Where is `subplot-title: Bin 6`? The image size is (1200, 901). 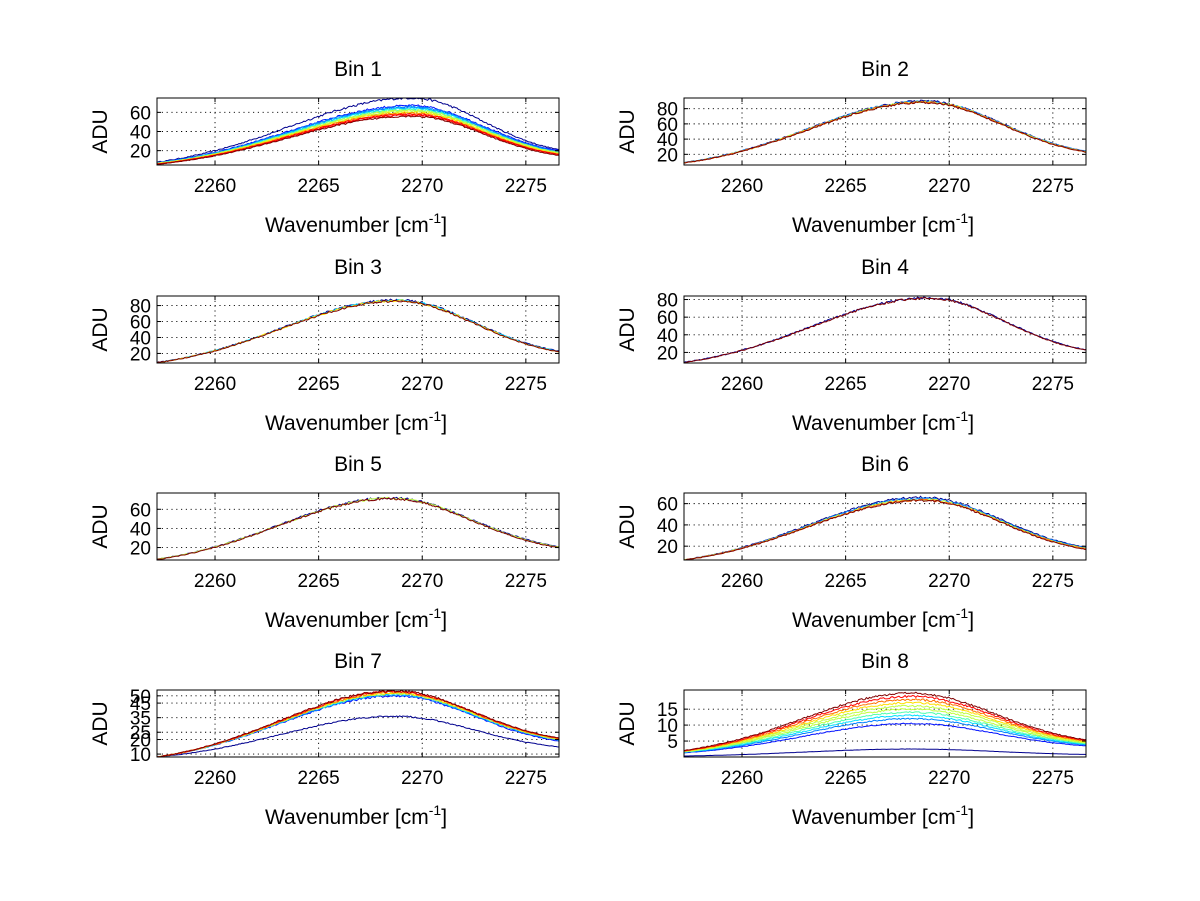
subplot-title: Bin 6 is located at coordinates (885, 464).